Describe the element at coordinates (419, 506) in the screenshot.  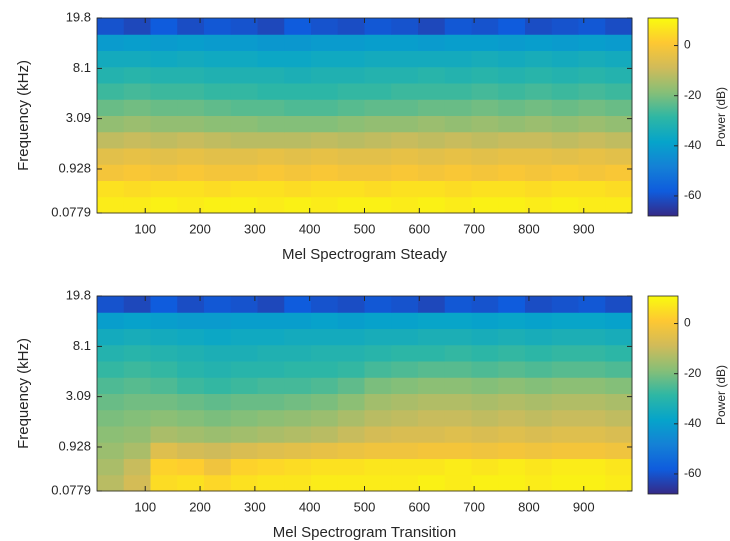
I see `x-tick-label: 600` at that location.